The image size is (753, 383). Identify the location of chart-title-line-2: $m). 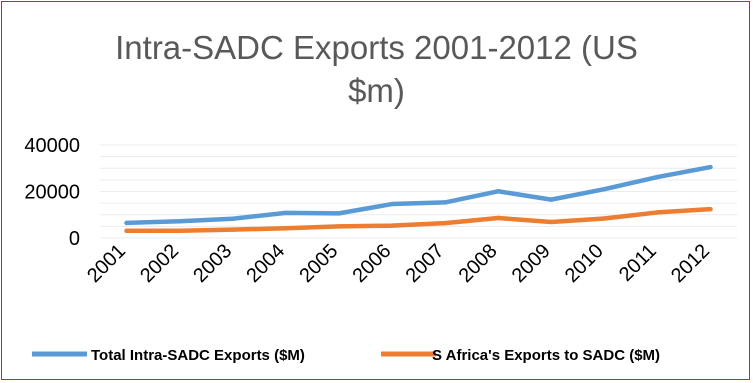
(376, 90).